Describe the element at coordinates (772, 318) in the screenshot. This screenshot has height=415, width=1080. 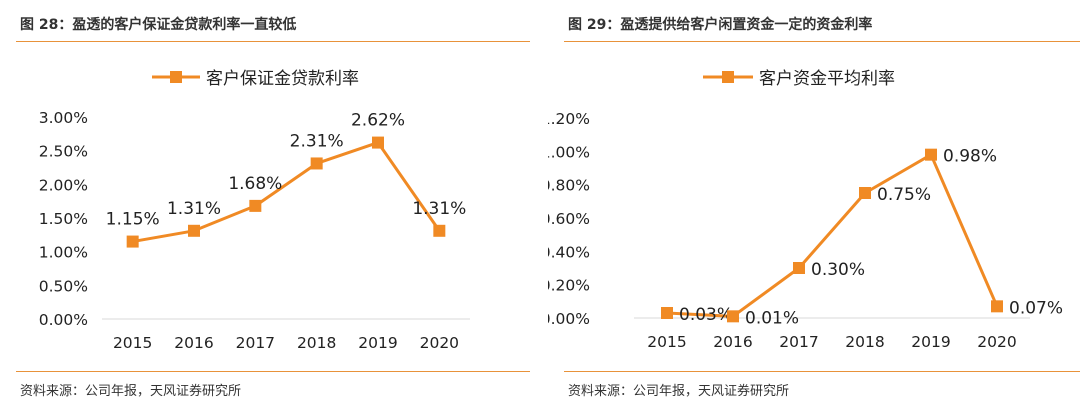
I see `data-label: 0.01%` at that location.